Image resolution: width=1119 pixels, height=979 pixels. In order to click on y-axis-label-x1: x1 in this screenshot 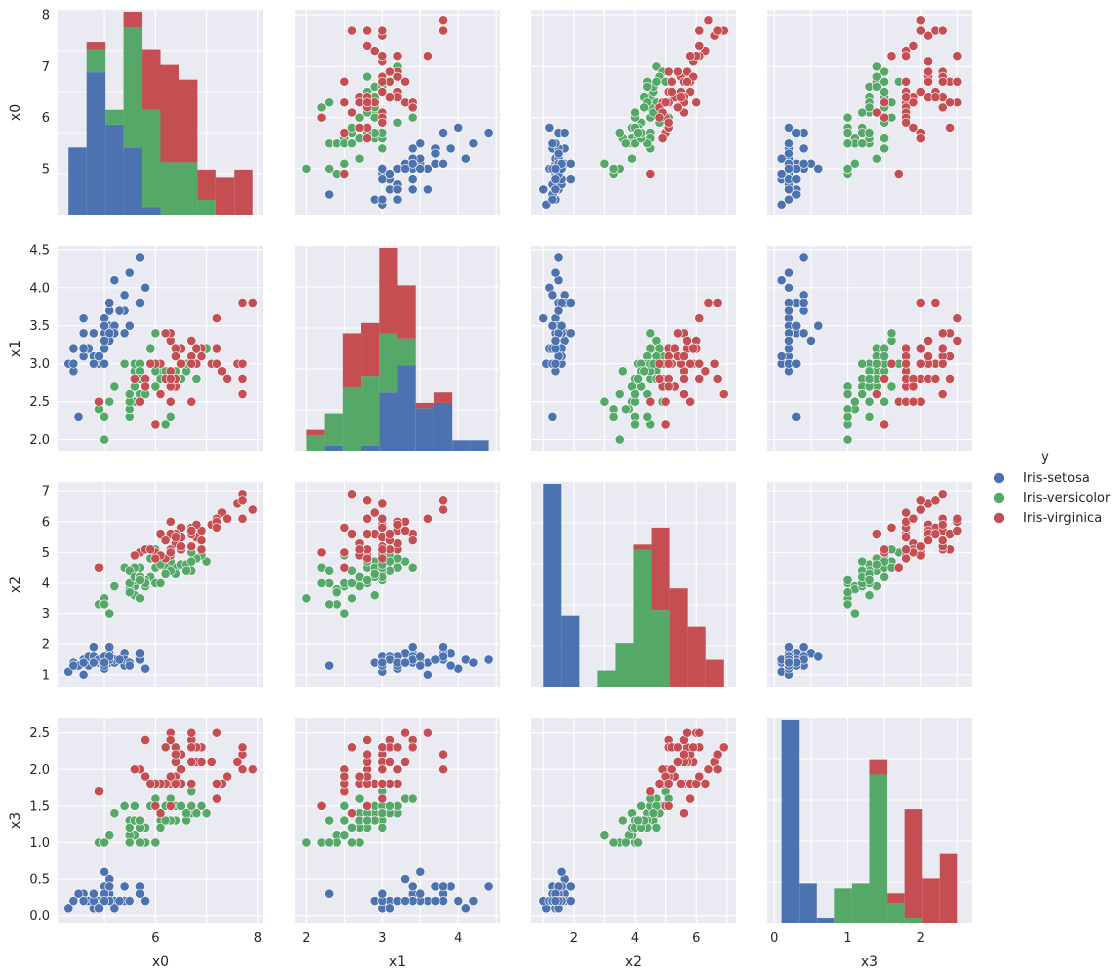, I will do `click(16, 348)`.